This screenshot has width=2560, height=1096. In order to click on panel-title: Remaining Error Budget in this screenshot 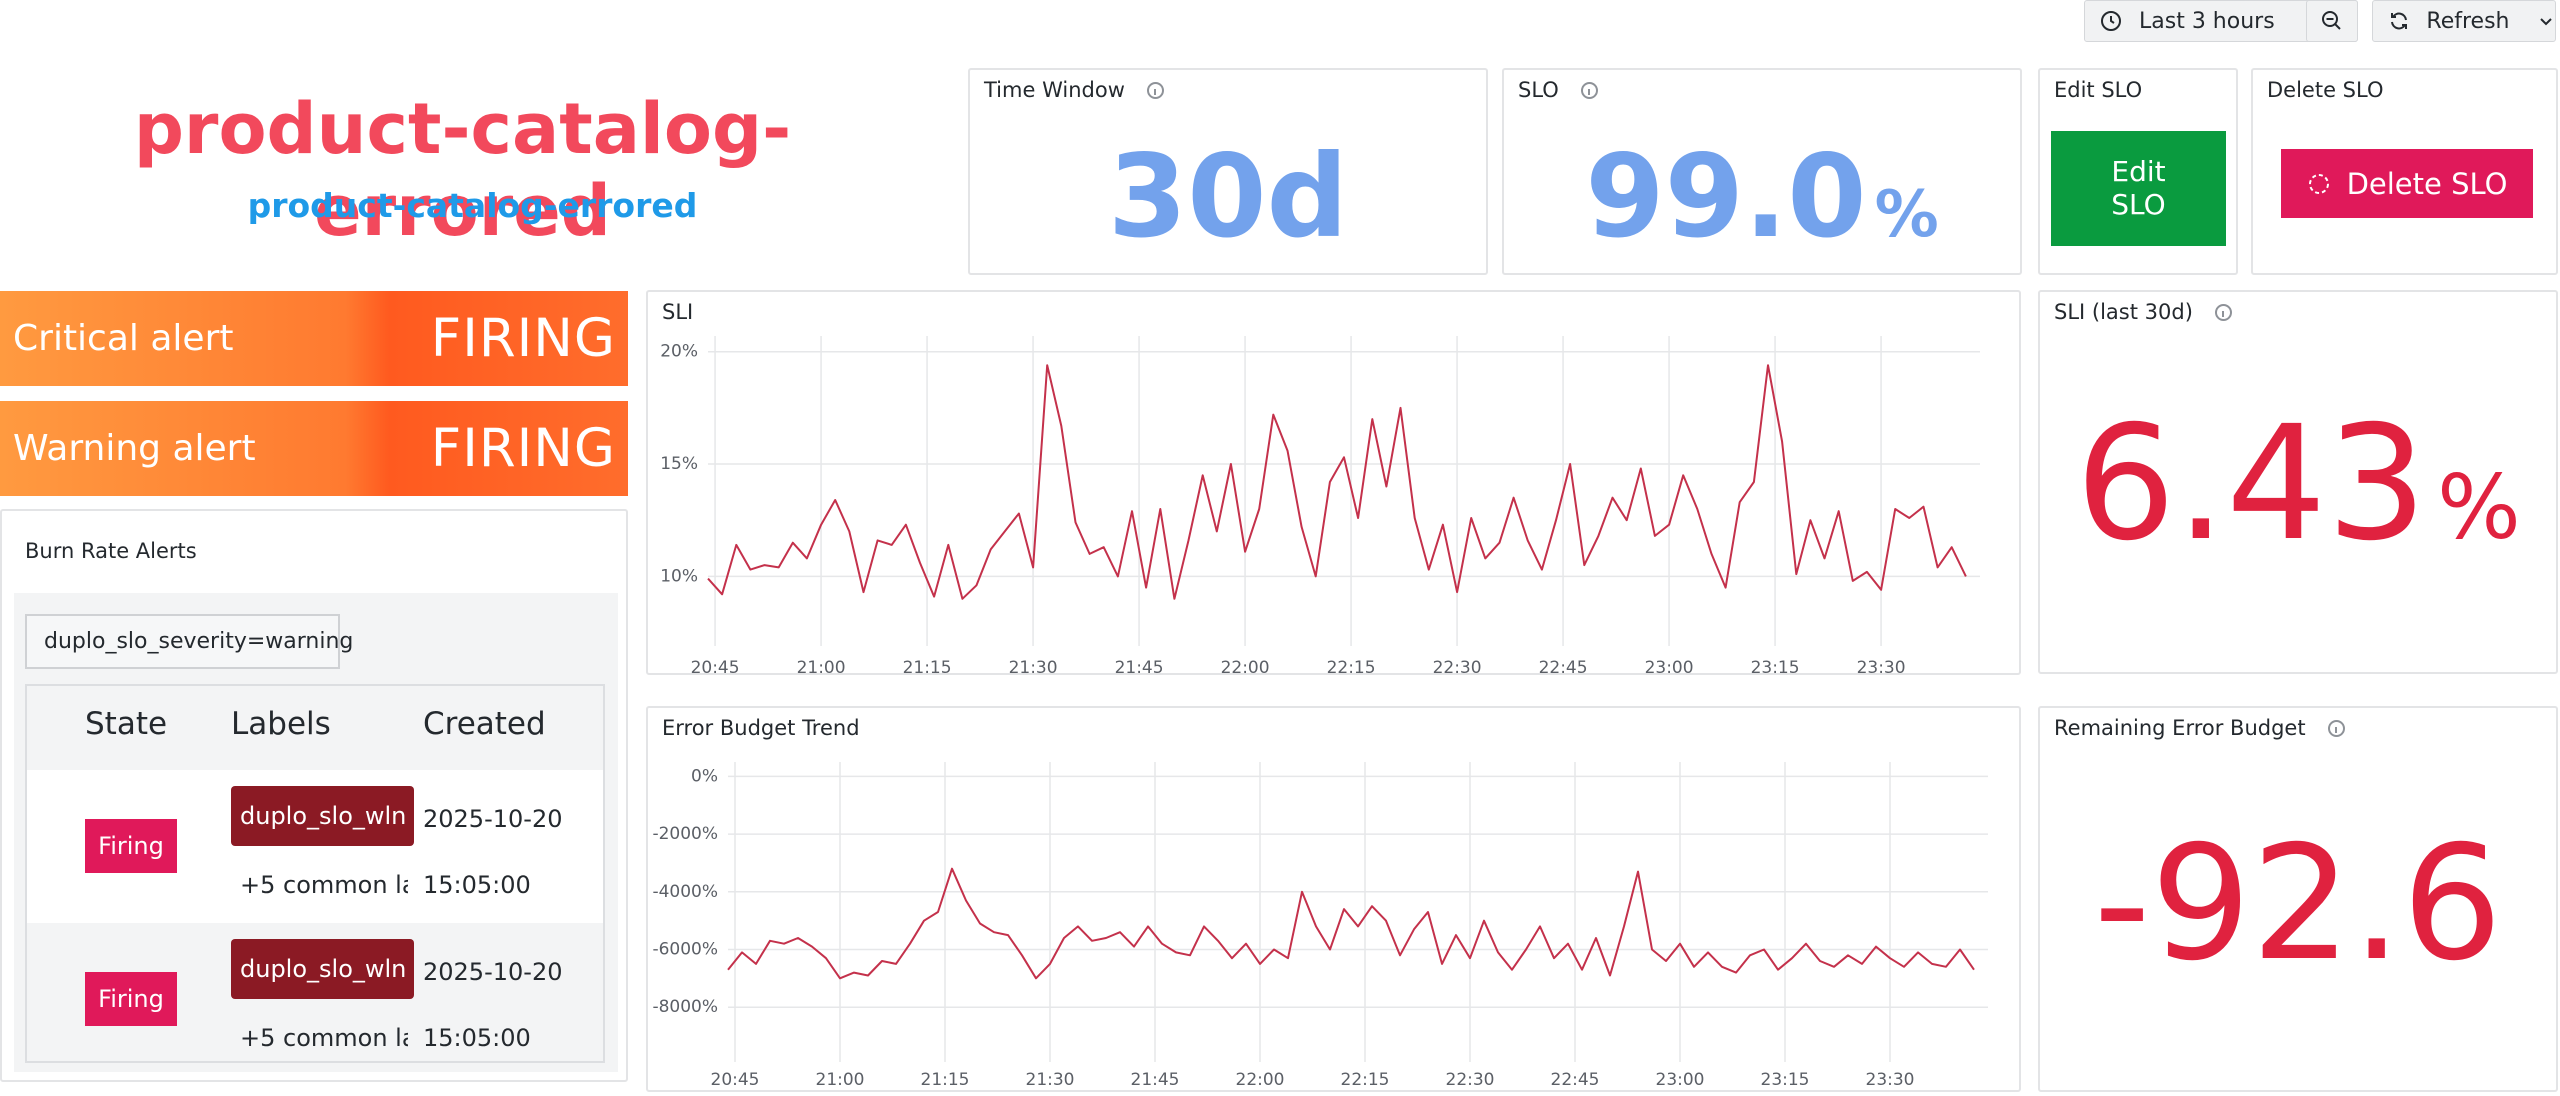, I will do `click(2180, 728)`.